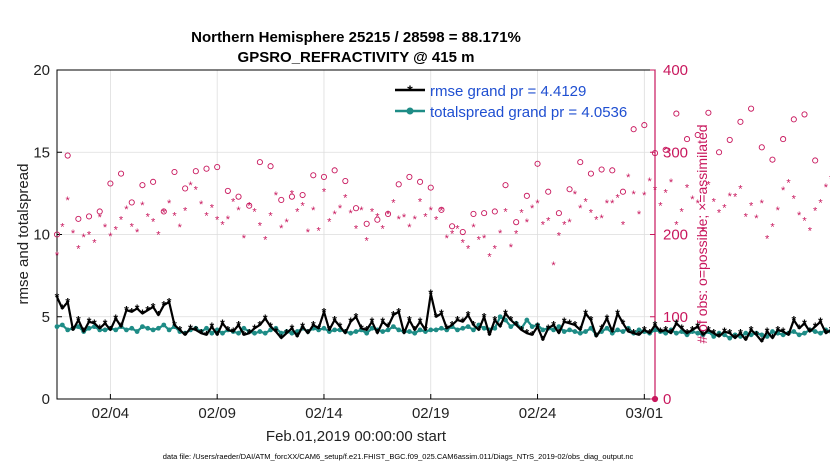 The width and height of the screenshot is (830, 470). What do you see at coordinates (41, 70) in the screenshot?
I see `y-tick-label: 20` at bounding box center [41, 70].